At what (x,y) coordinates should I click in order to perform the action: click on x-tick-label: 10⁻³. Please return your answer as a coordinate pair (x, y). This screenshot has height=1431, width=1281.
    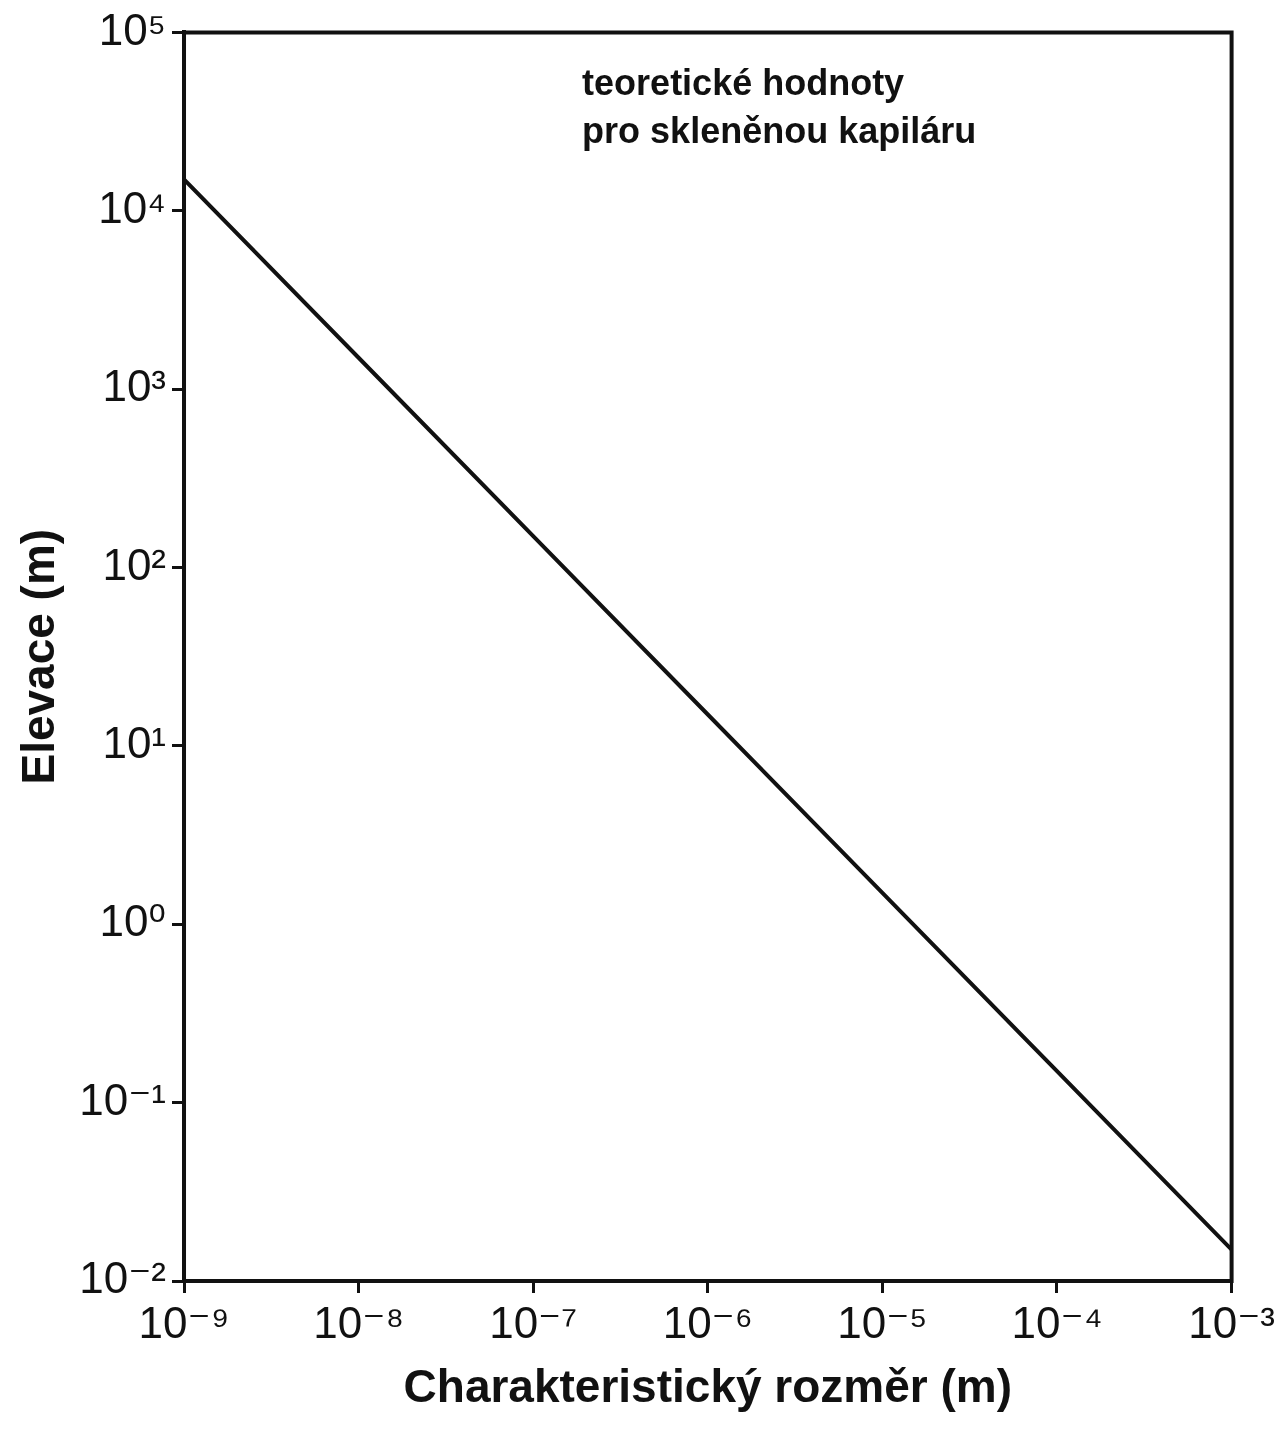
    Looking at the image, I should click on (1231, 1322).